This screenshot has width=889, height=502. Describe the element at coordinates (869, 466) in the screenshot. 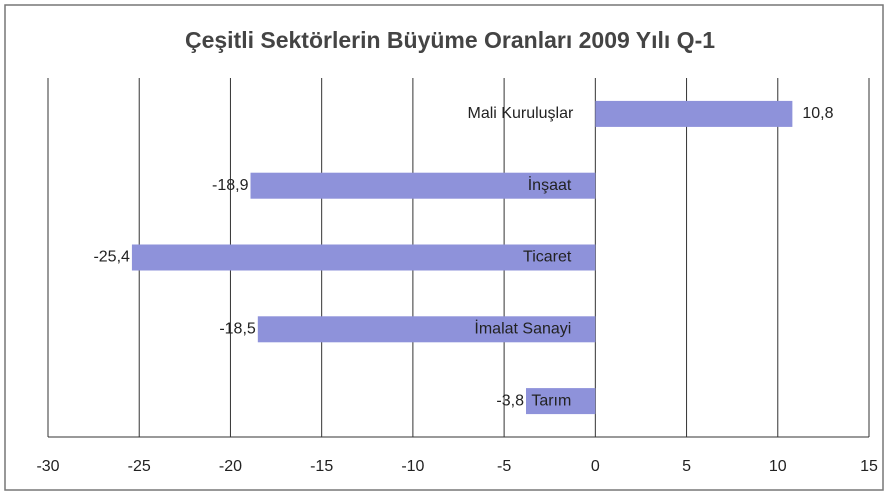

I see `x-tick-label: 15` at that location.